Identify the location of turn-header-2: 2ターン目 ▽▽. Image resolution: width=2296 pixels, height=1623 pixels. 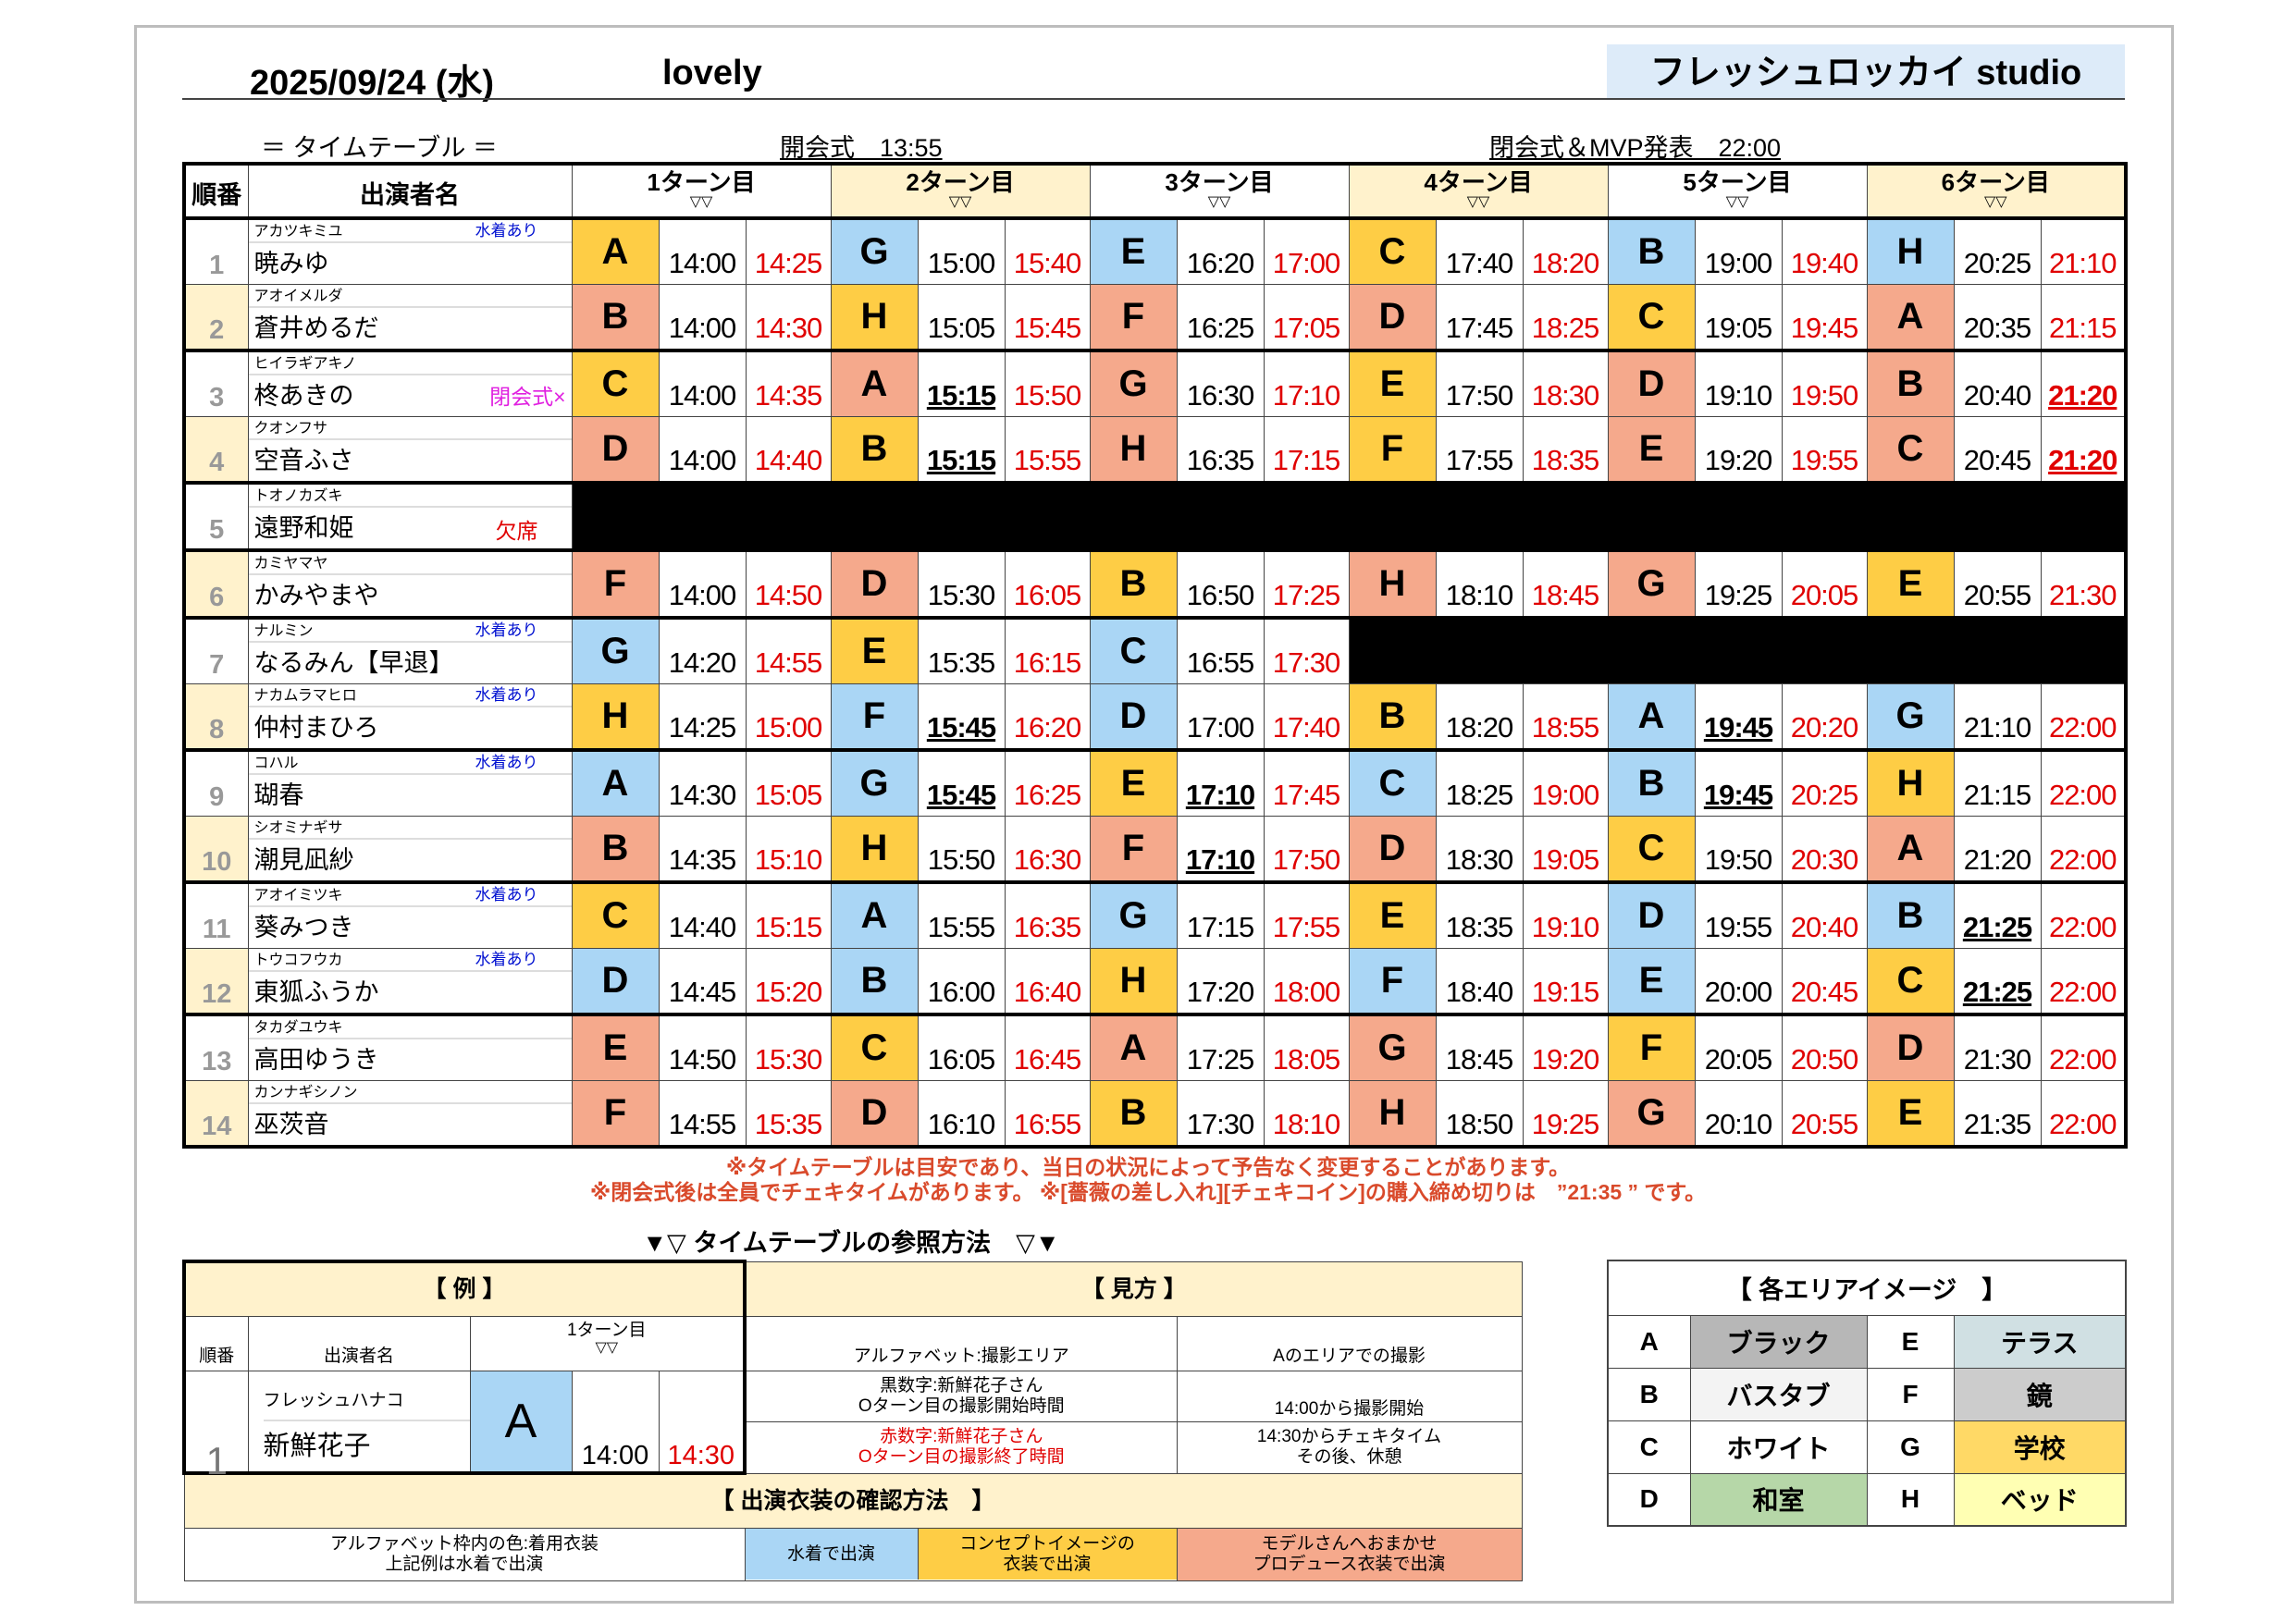
(960, 191).